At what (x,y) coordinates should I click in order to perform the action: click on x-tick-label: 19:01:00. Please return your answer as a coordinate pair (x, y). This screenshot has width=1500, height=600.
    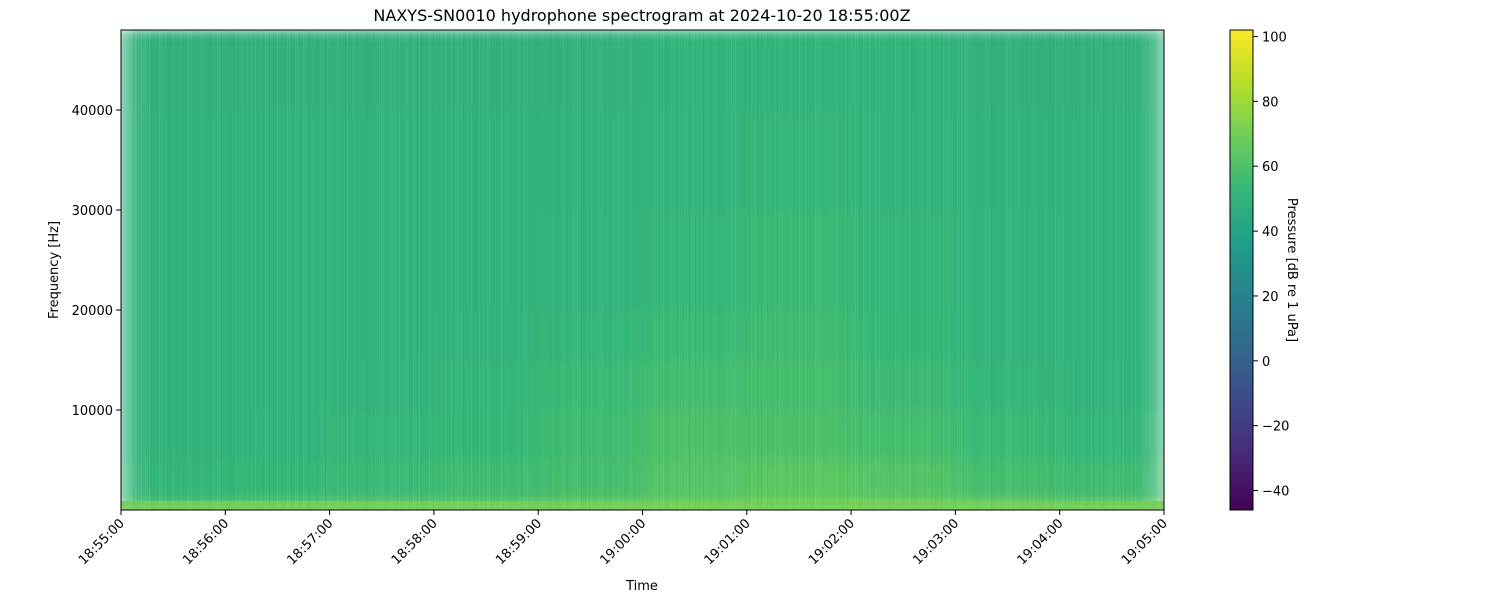
    Looking at the image, I should click on (728, 542).